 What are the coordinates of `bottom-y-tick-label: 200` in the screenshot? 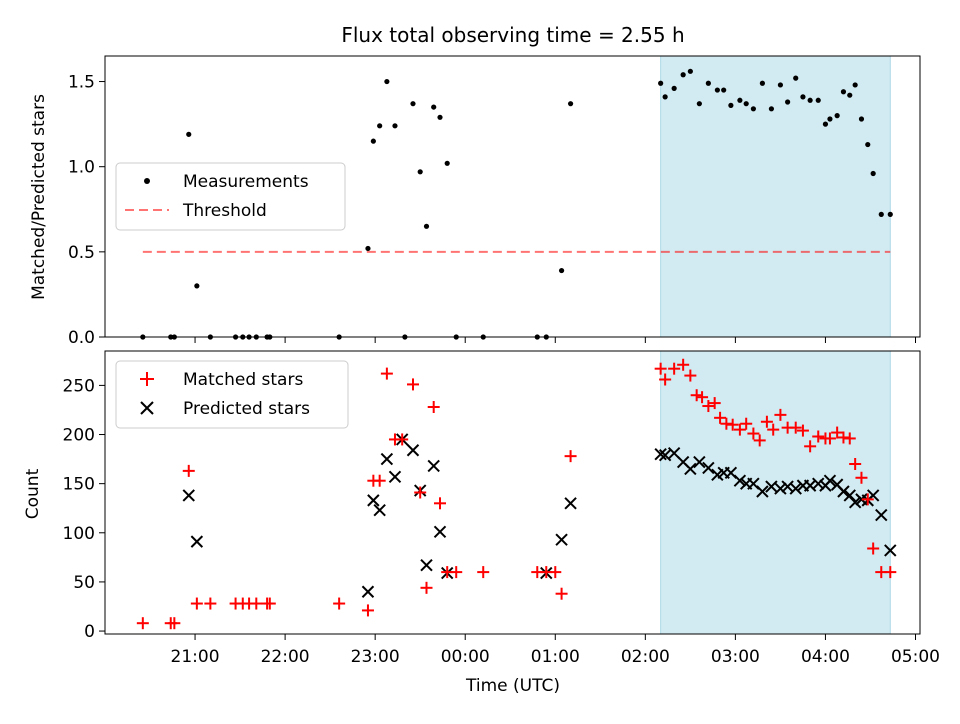 It's located at (79, 436).